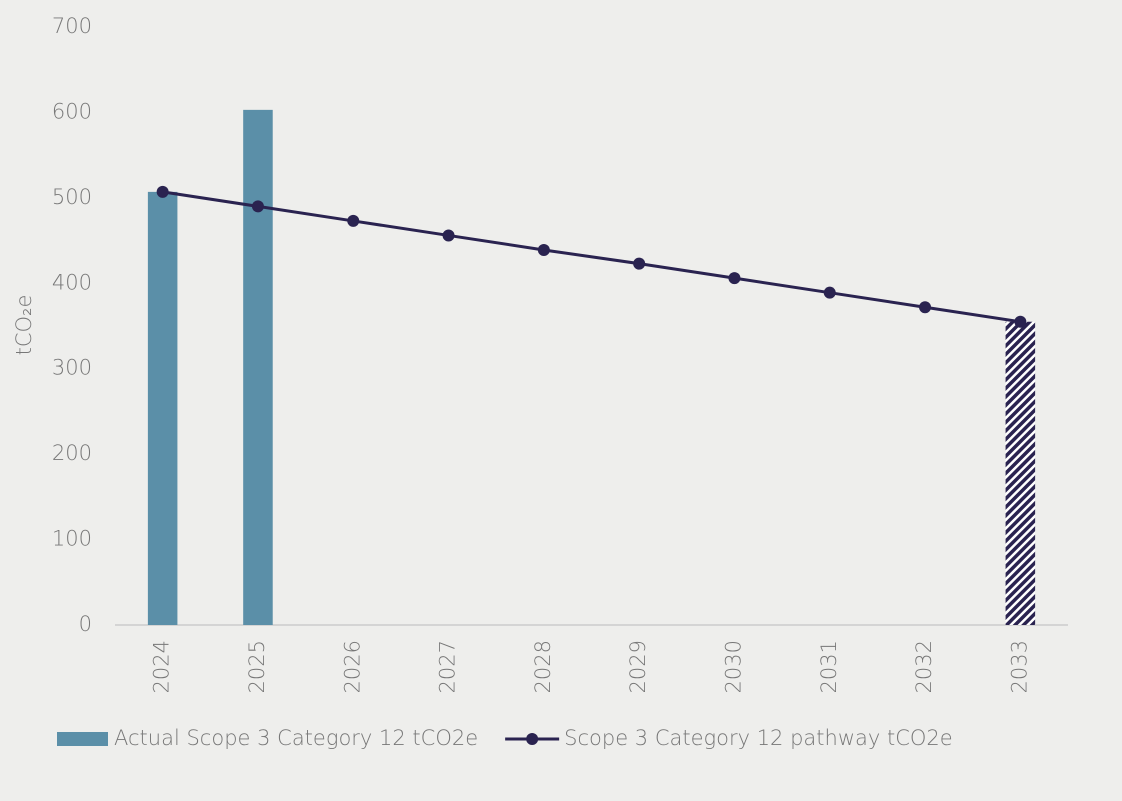 This screenshot has width=1122, height=801. I want to click on x-tick-label: 2031, so click(829, 666).